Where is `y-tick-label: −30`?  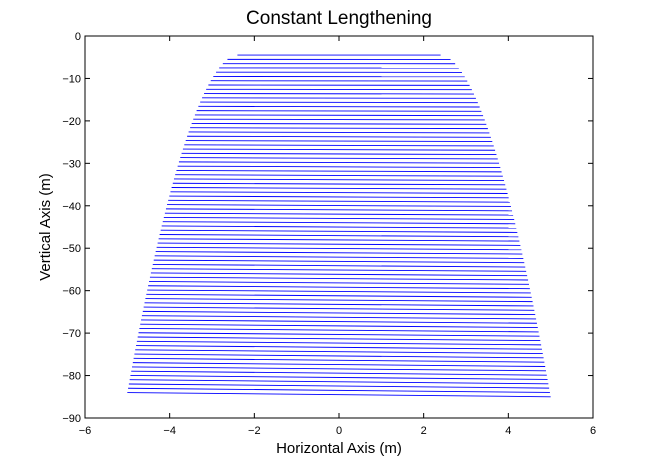 y-tick-label: −30 is located at coordinates (71, 164).